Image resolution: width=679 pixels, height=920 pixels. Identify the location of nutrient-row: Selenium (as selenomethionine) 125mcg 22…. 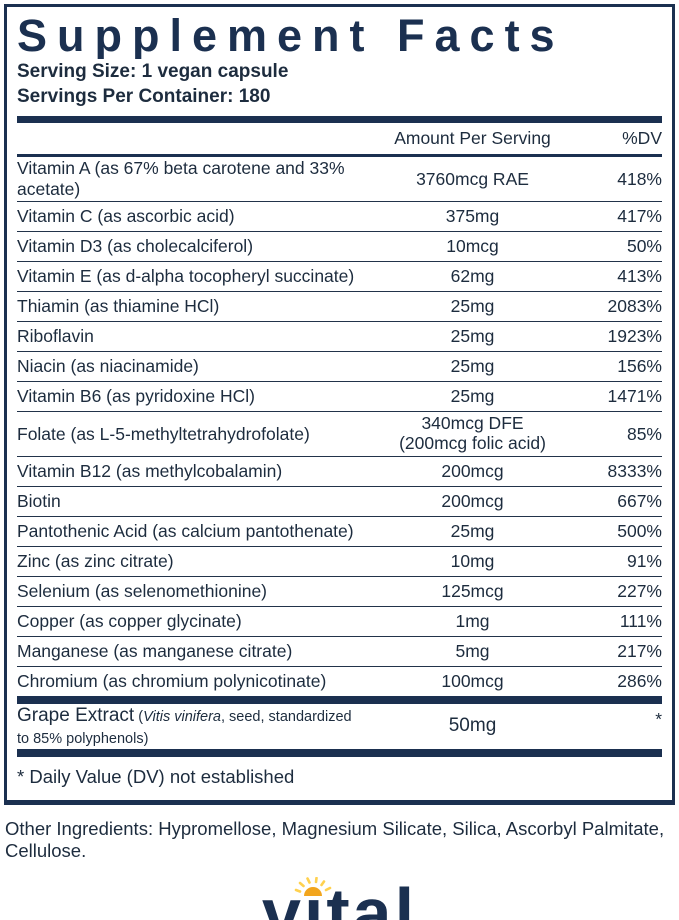
(339, 590).